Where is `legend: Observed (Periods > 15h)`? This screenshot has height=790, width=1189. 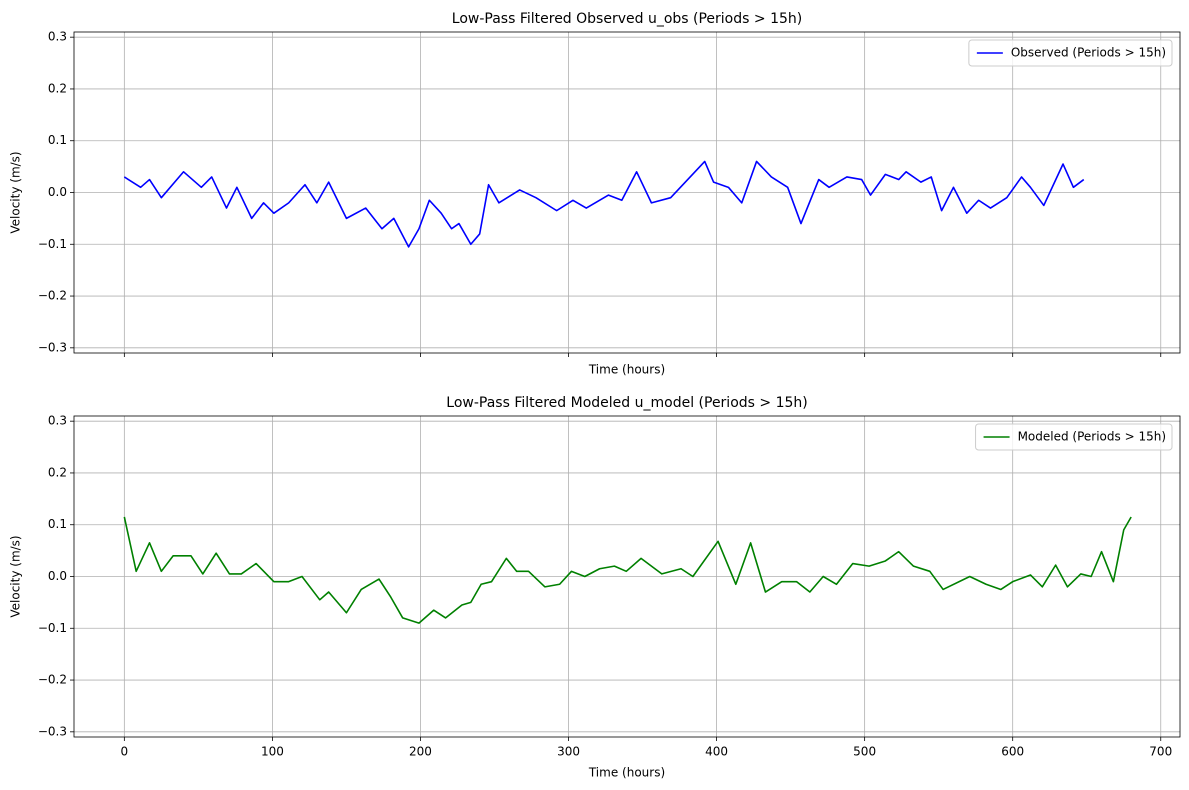 legend: Observed (Periods > 15h) is located at coordinates (1070, 53).